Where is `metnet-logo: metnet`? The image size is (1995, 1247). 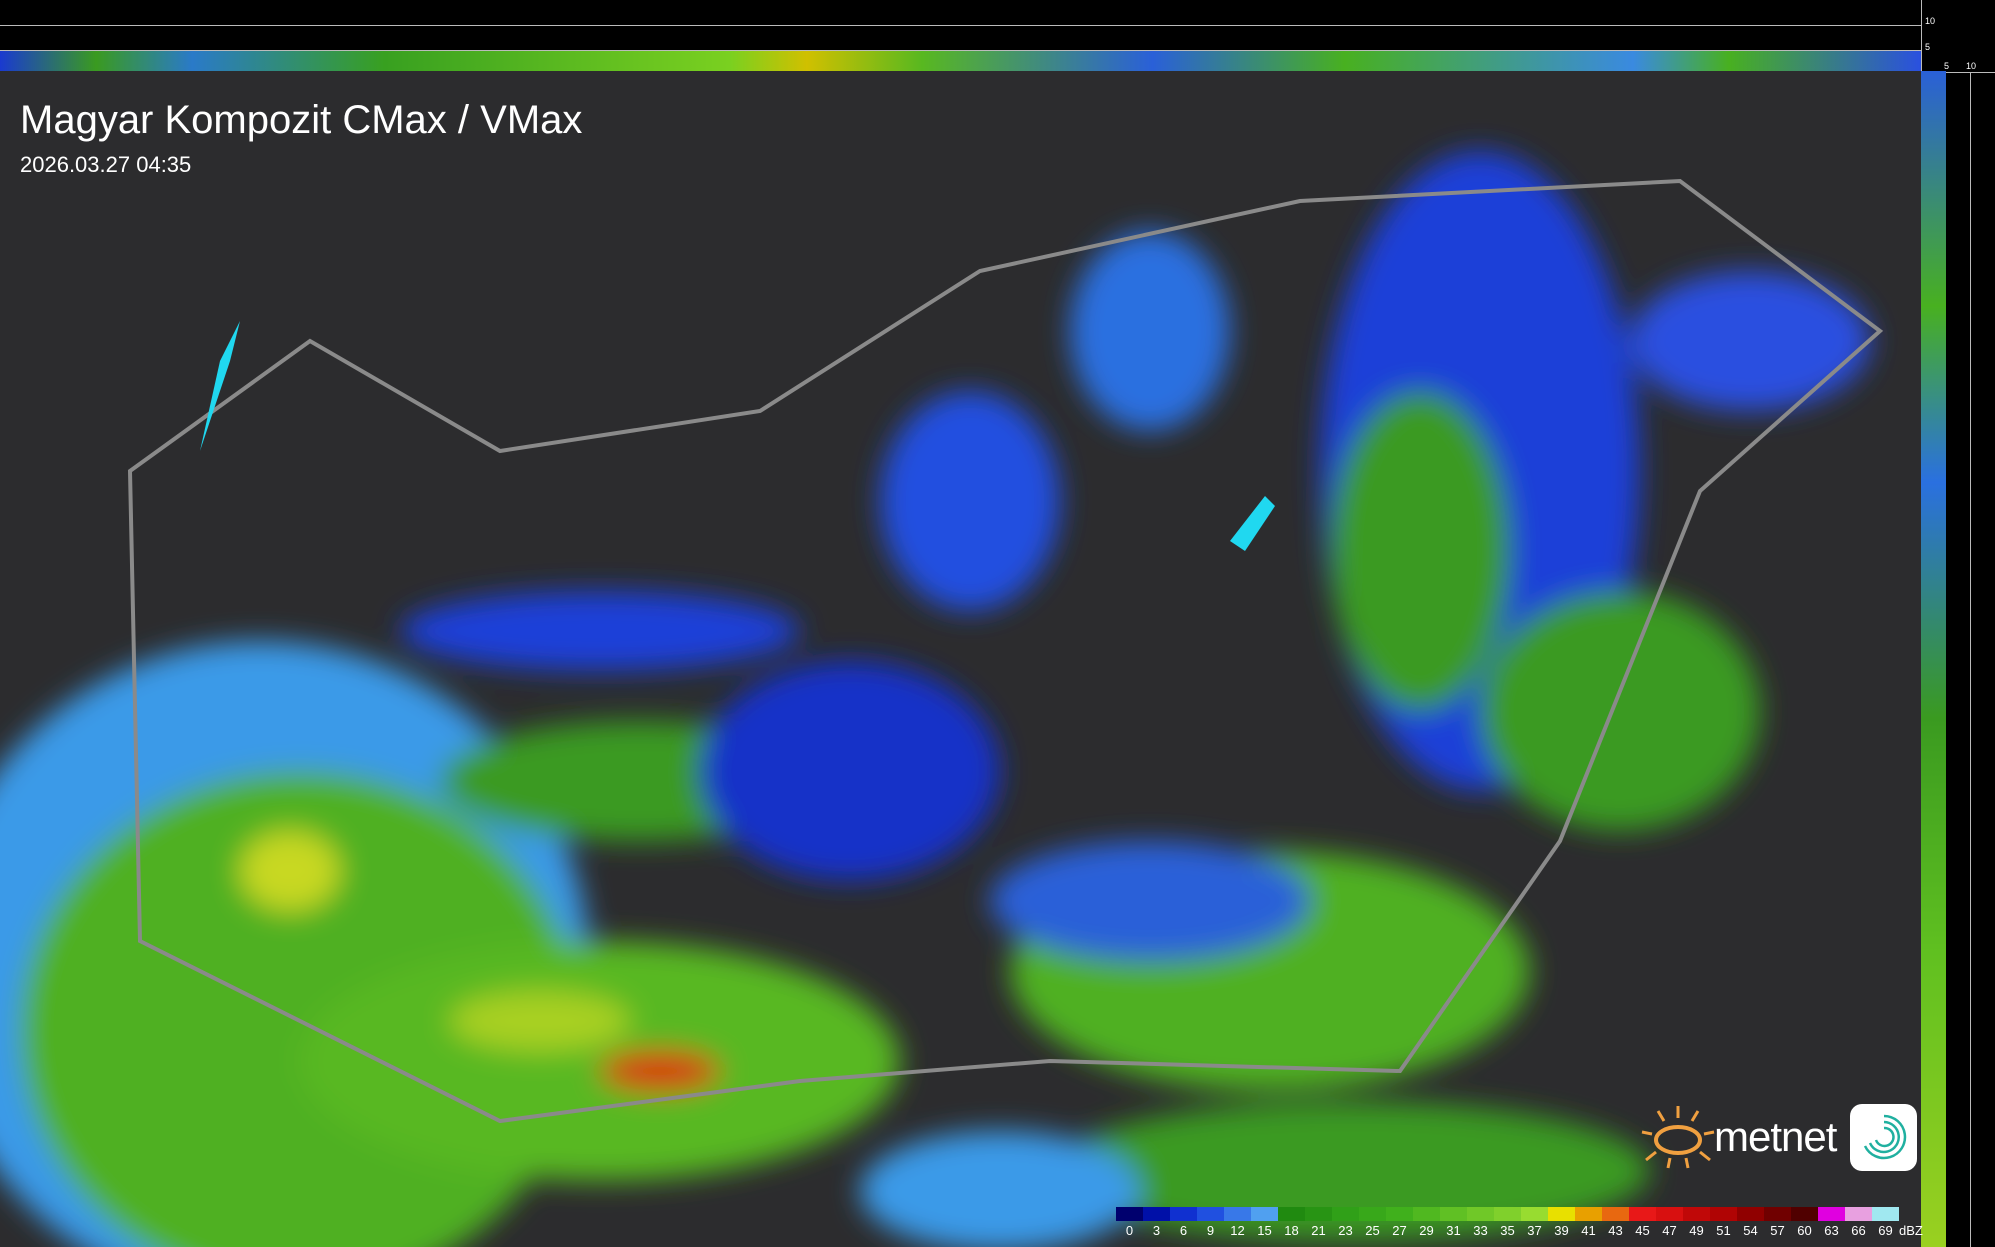 metnet-logo: metnet is located at coordinates (1778, 1137).